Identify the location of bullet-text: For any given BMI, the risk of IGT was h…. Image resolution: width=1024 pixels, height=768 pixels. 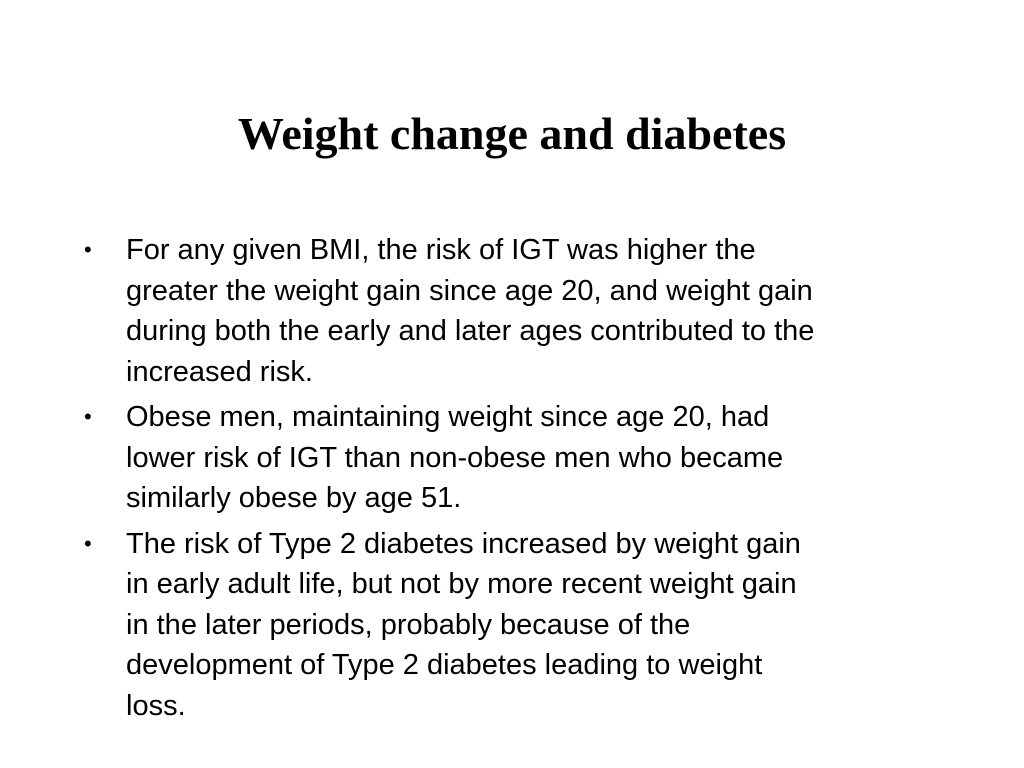
(470, 311).